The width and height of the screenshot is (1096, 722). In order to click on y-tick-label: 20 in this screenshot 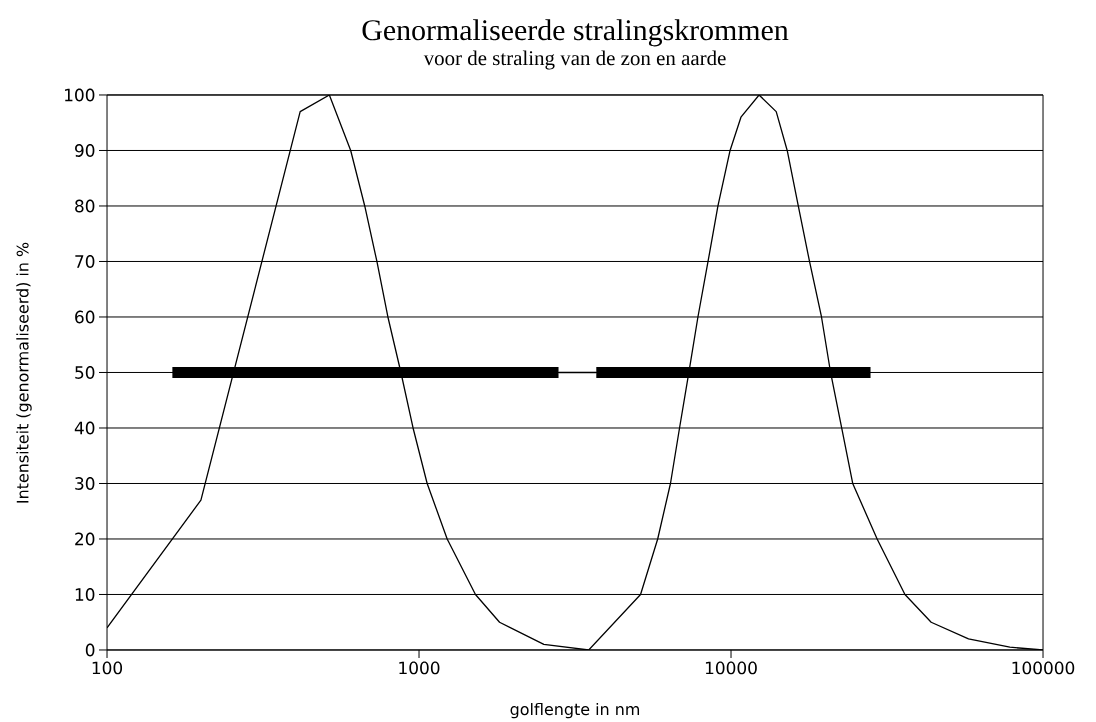, I will do `click(85, 539)`.